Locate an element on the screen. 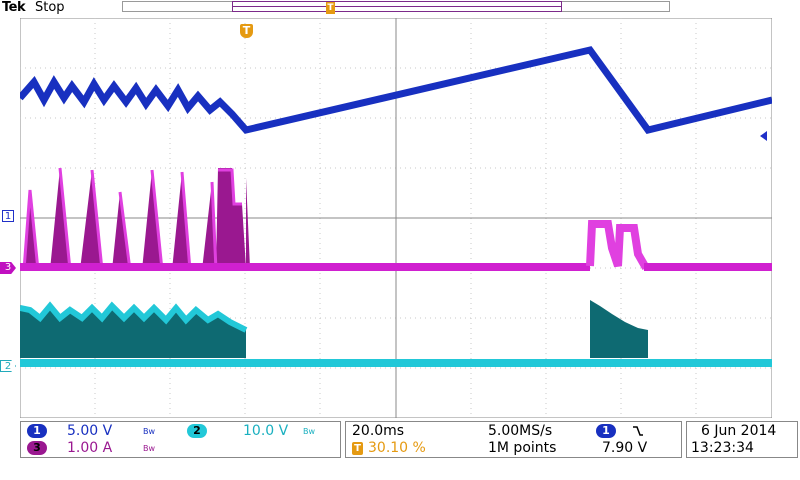  brand-logo: Tek is located at coordinates (14, 7).